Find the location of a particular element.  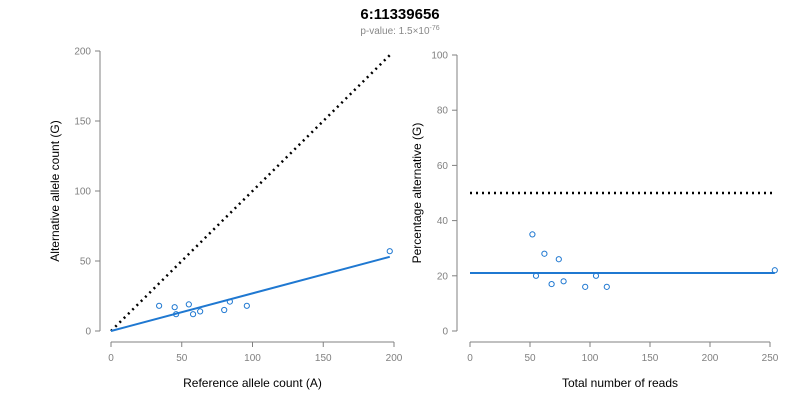

subtitle-exponent: -76 is located at coordinates (435, 28).